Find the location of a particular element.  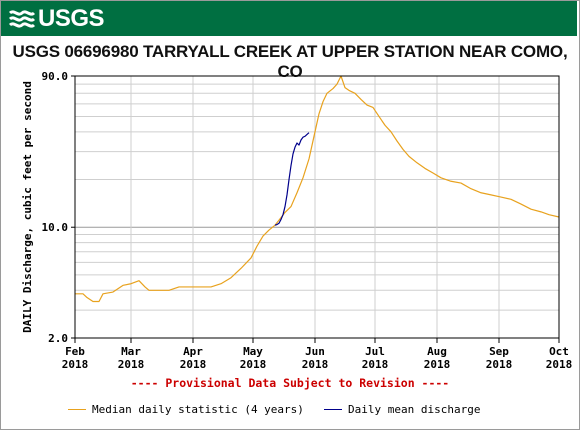

legend-mean: Daily mean discharge is located at coordinates (402, 409).